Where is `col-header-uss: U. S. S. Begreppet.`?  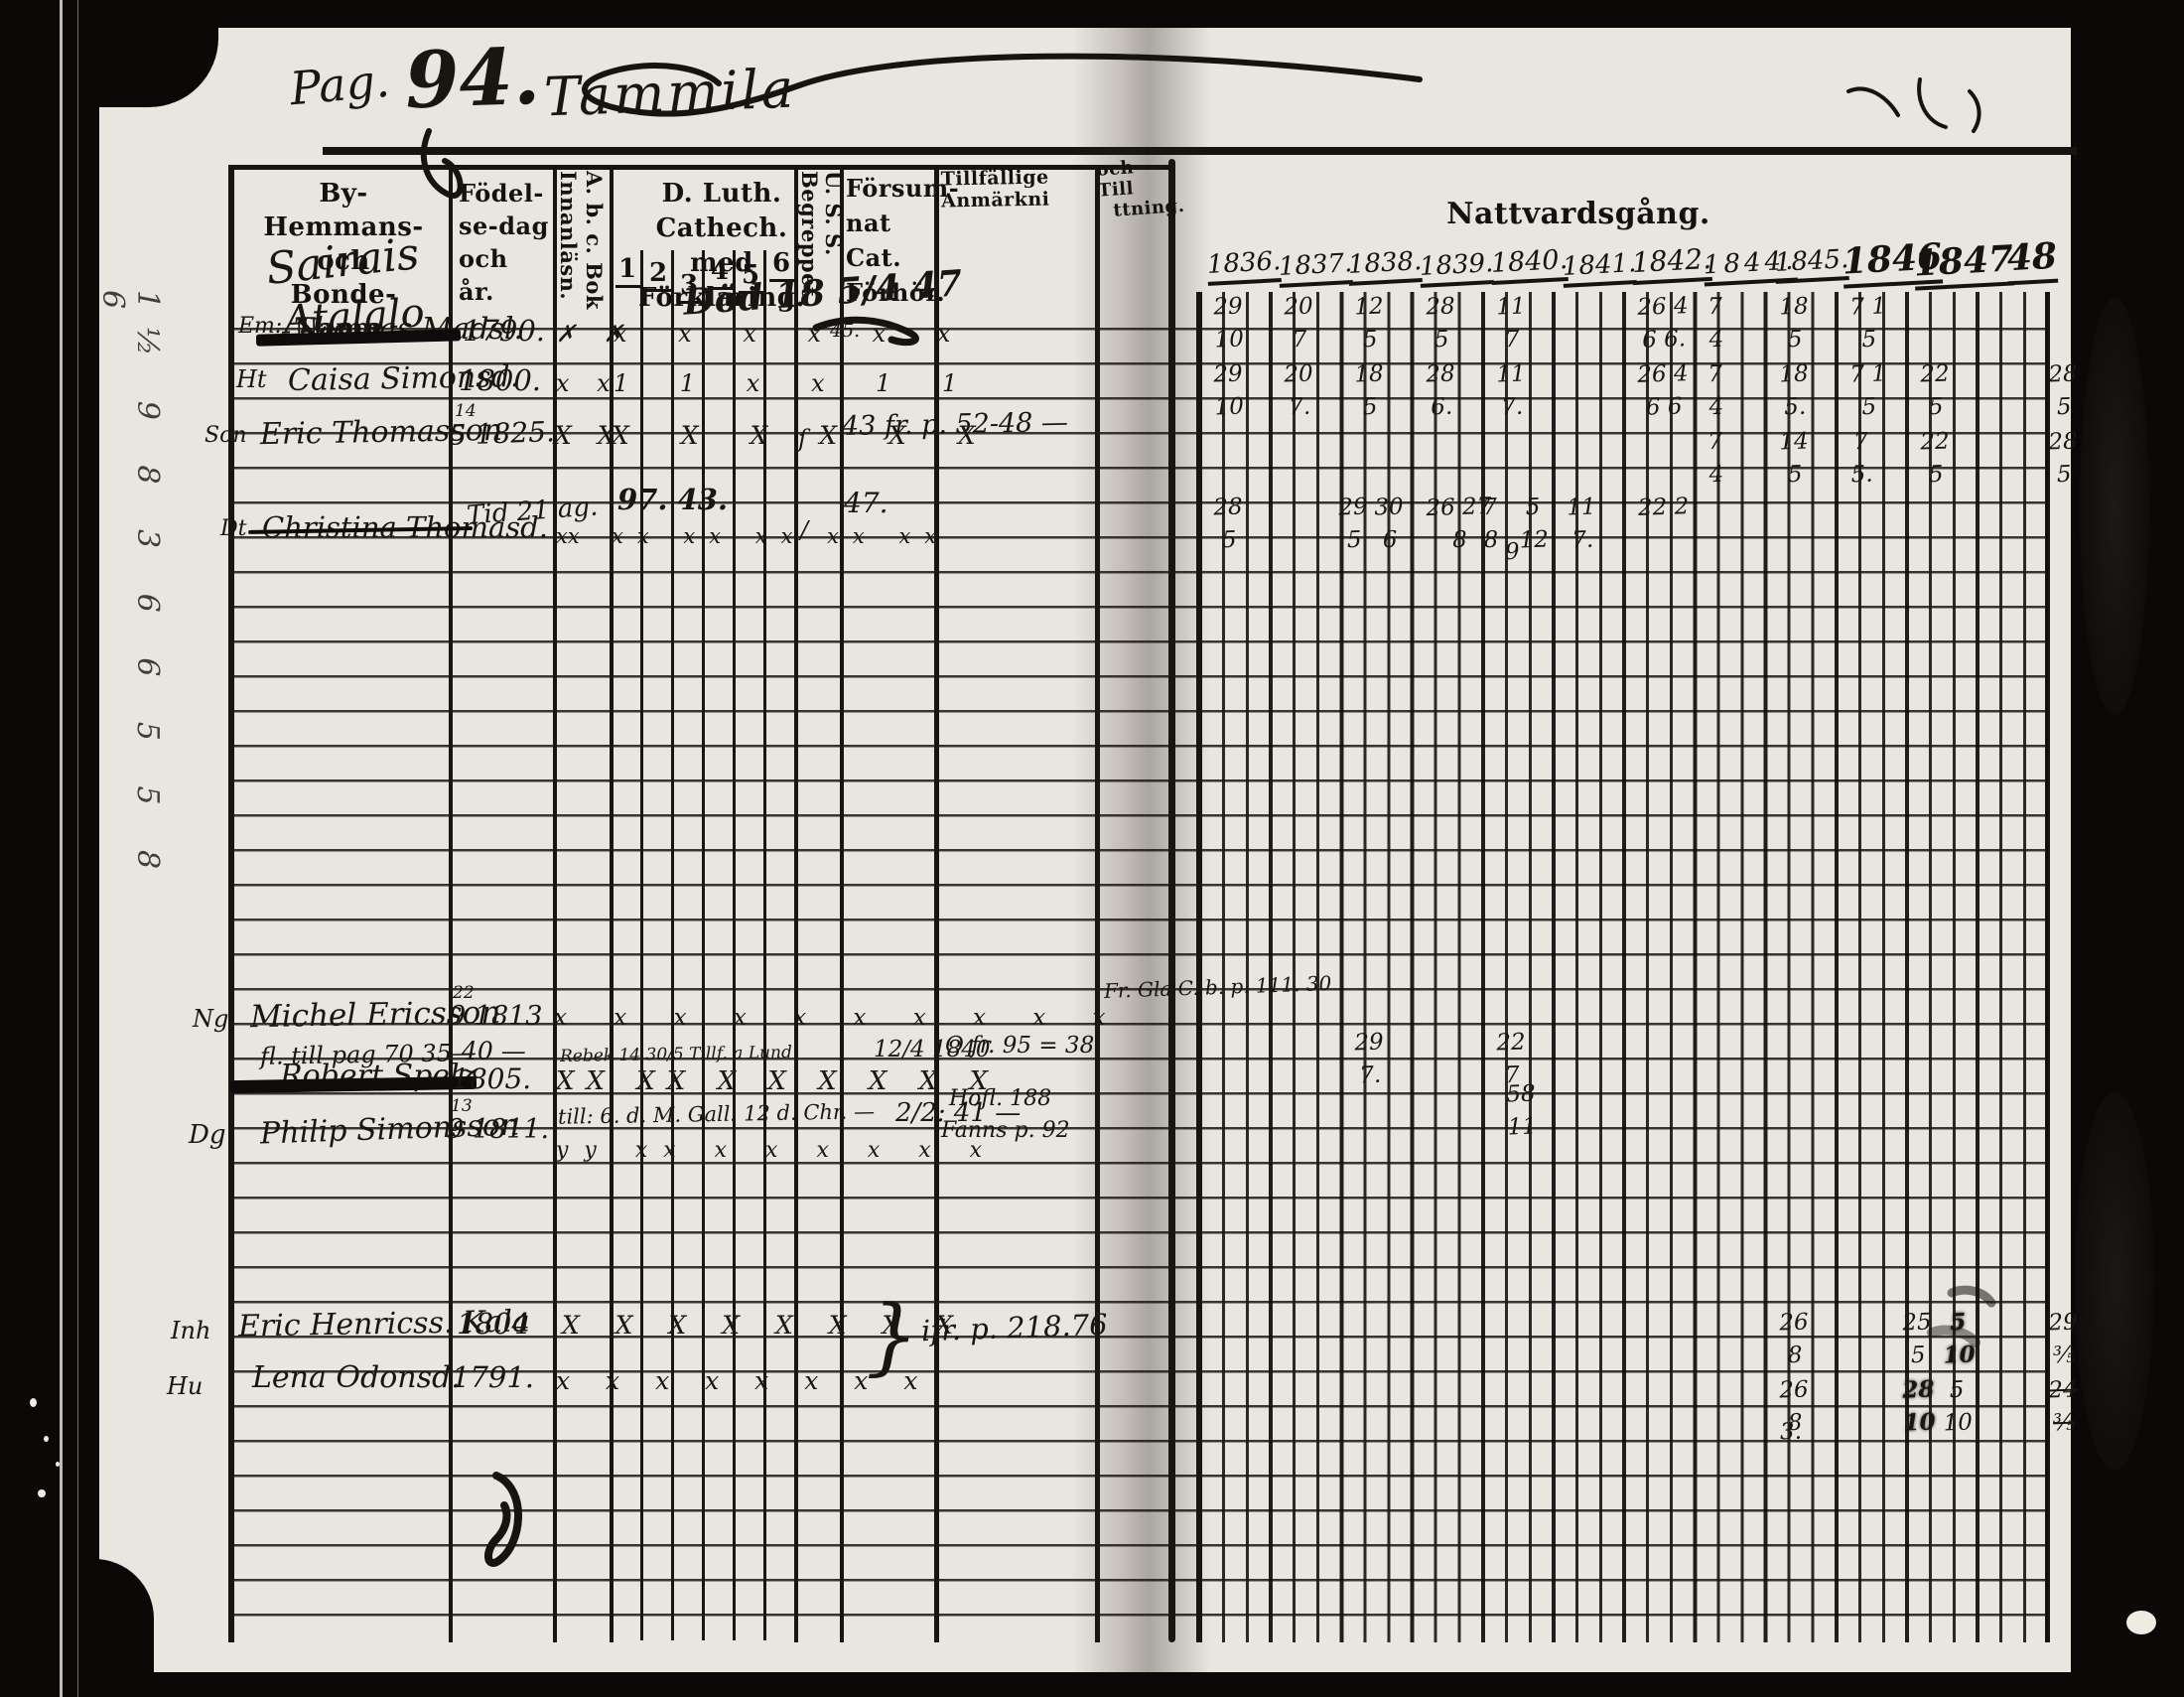
col-header-uss: U. S. S. Begreppet. is located at coordinates (821, 285).